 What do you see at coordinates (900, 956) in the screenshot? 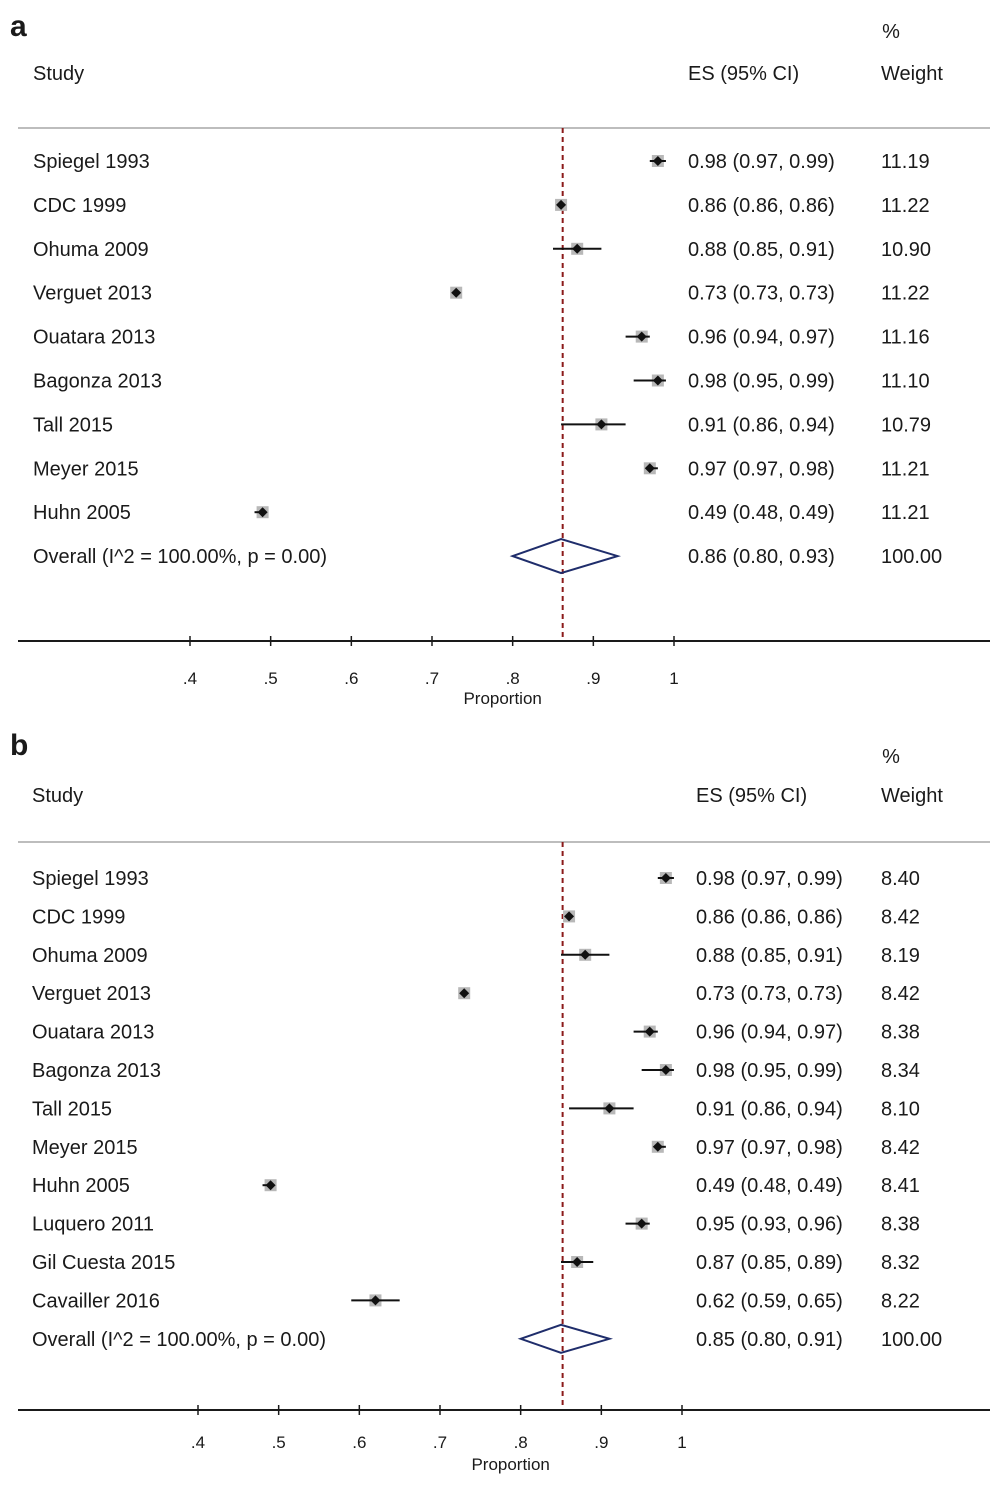
I see `study-weight: 8.19` at bounding box center [900, 956].